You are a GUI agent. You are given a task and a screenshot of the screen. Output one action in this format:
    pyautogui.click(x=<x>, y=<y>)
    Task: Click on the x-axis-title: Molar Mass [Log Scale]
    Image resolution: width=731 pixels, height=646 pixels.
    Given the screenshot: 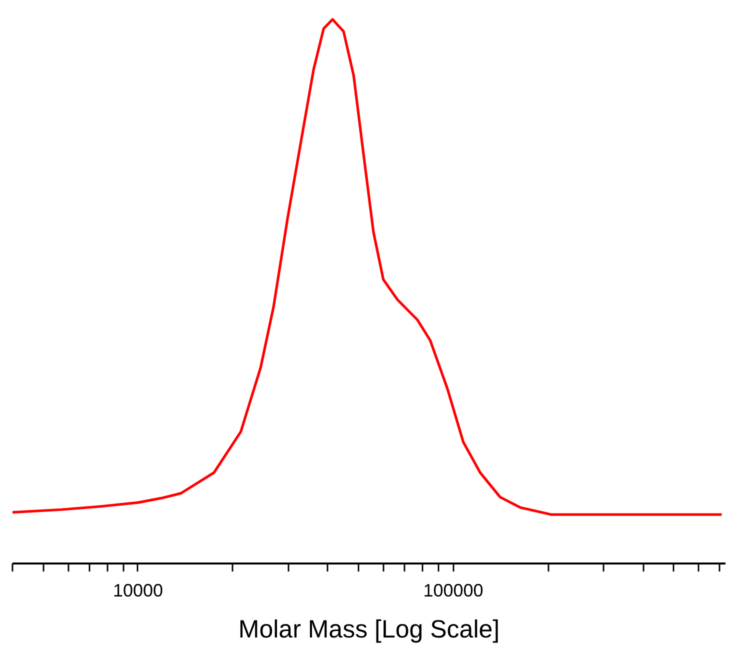 What is the action you would take?
    pyautogui.click(x=369, y=630)
    